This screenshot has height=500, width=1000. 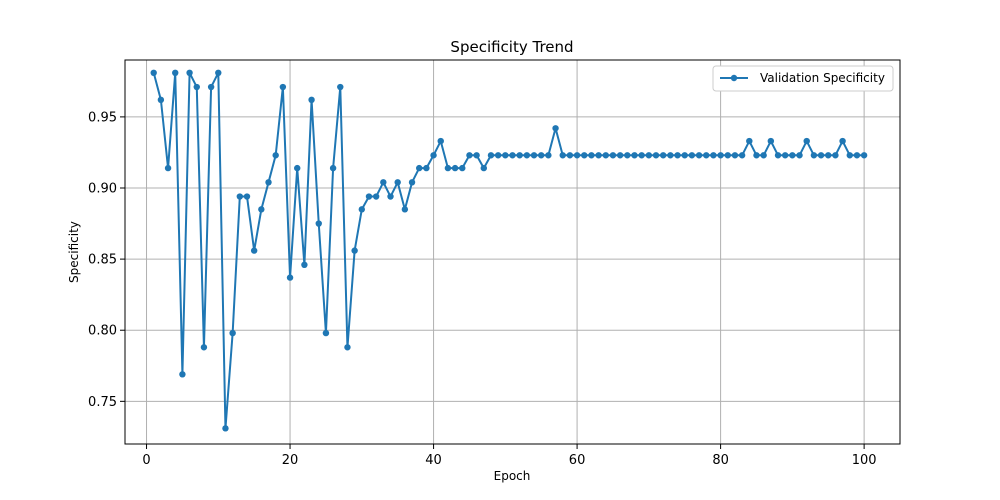 What do you see at coordinates (433, 460) in the screenshot?
I see `x-tick-label: 40` at bounding box center [433, 460].